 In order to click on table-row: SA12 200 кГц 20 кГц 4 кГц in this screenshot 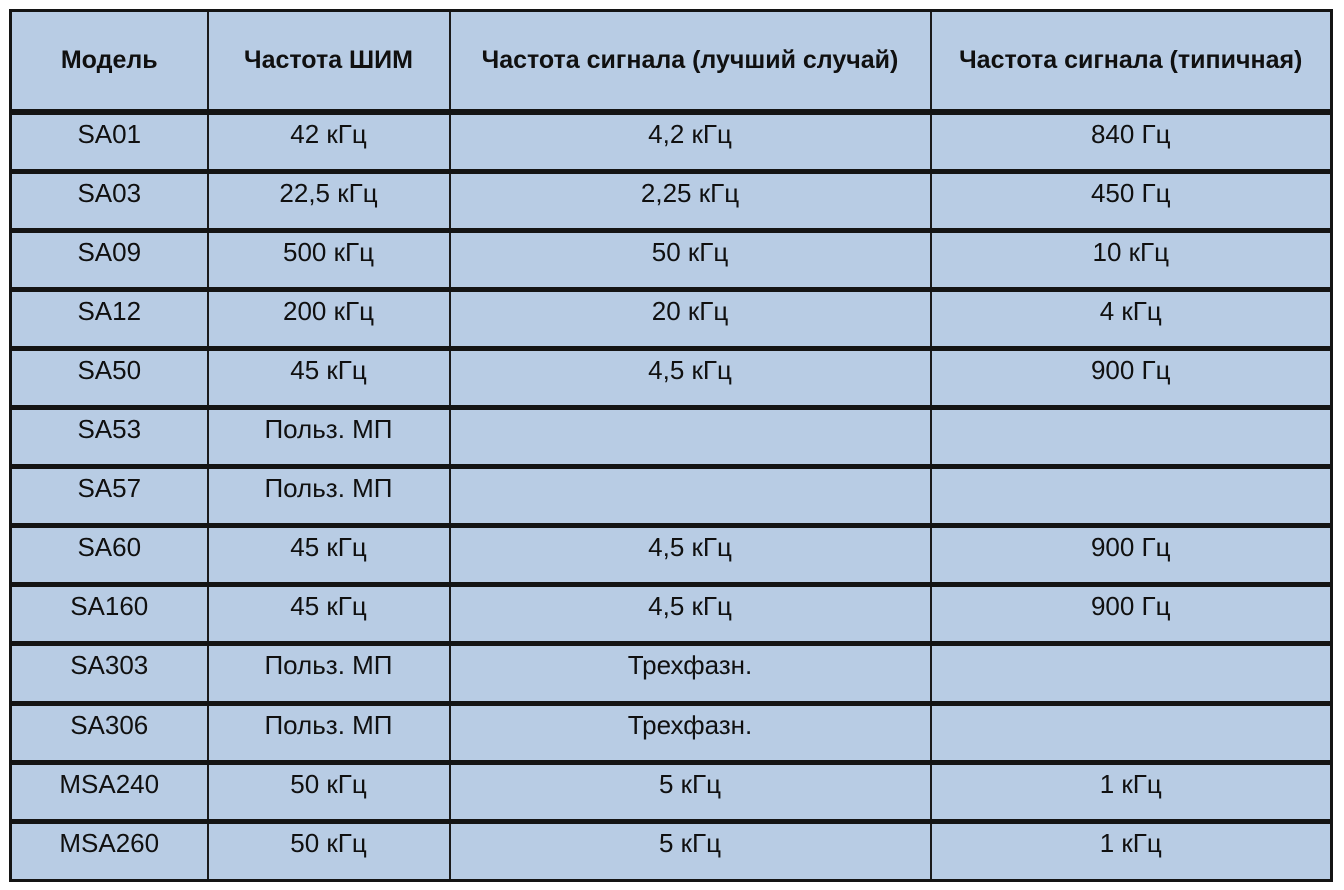, I will do `click(671, 317)`.